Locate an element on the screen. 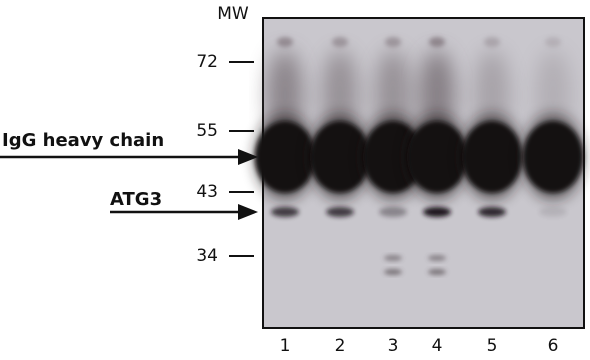 This screenshot has width=590, height=360. lane-label: 1 is located at coordinates (285, 346).